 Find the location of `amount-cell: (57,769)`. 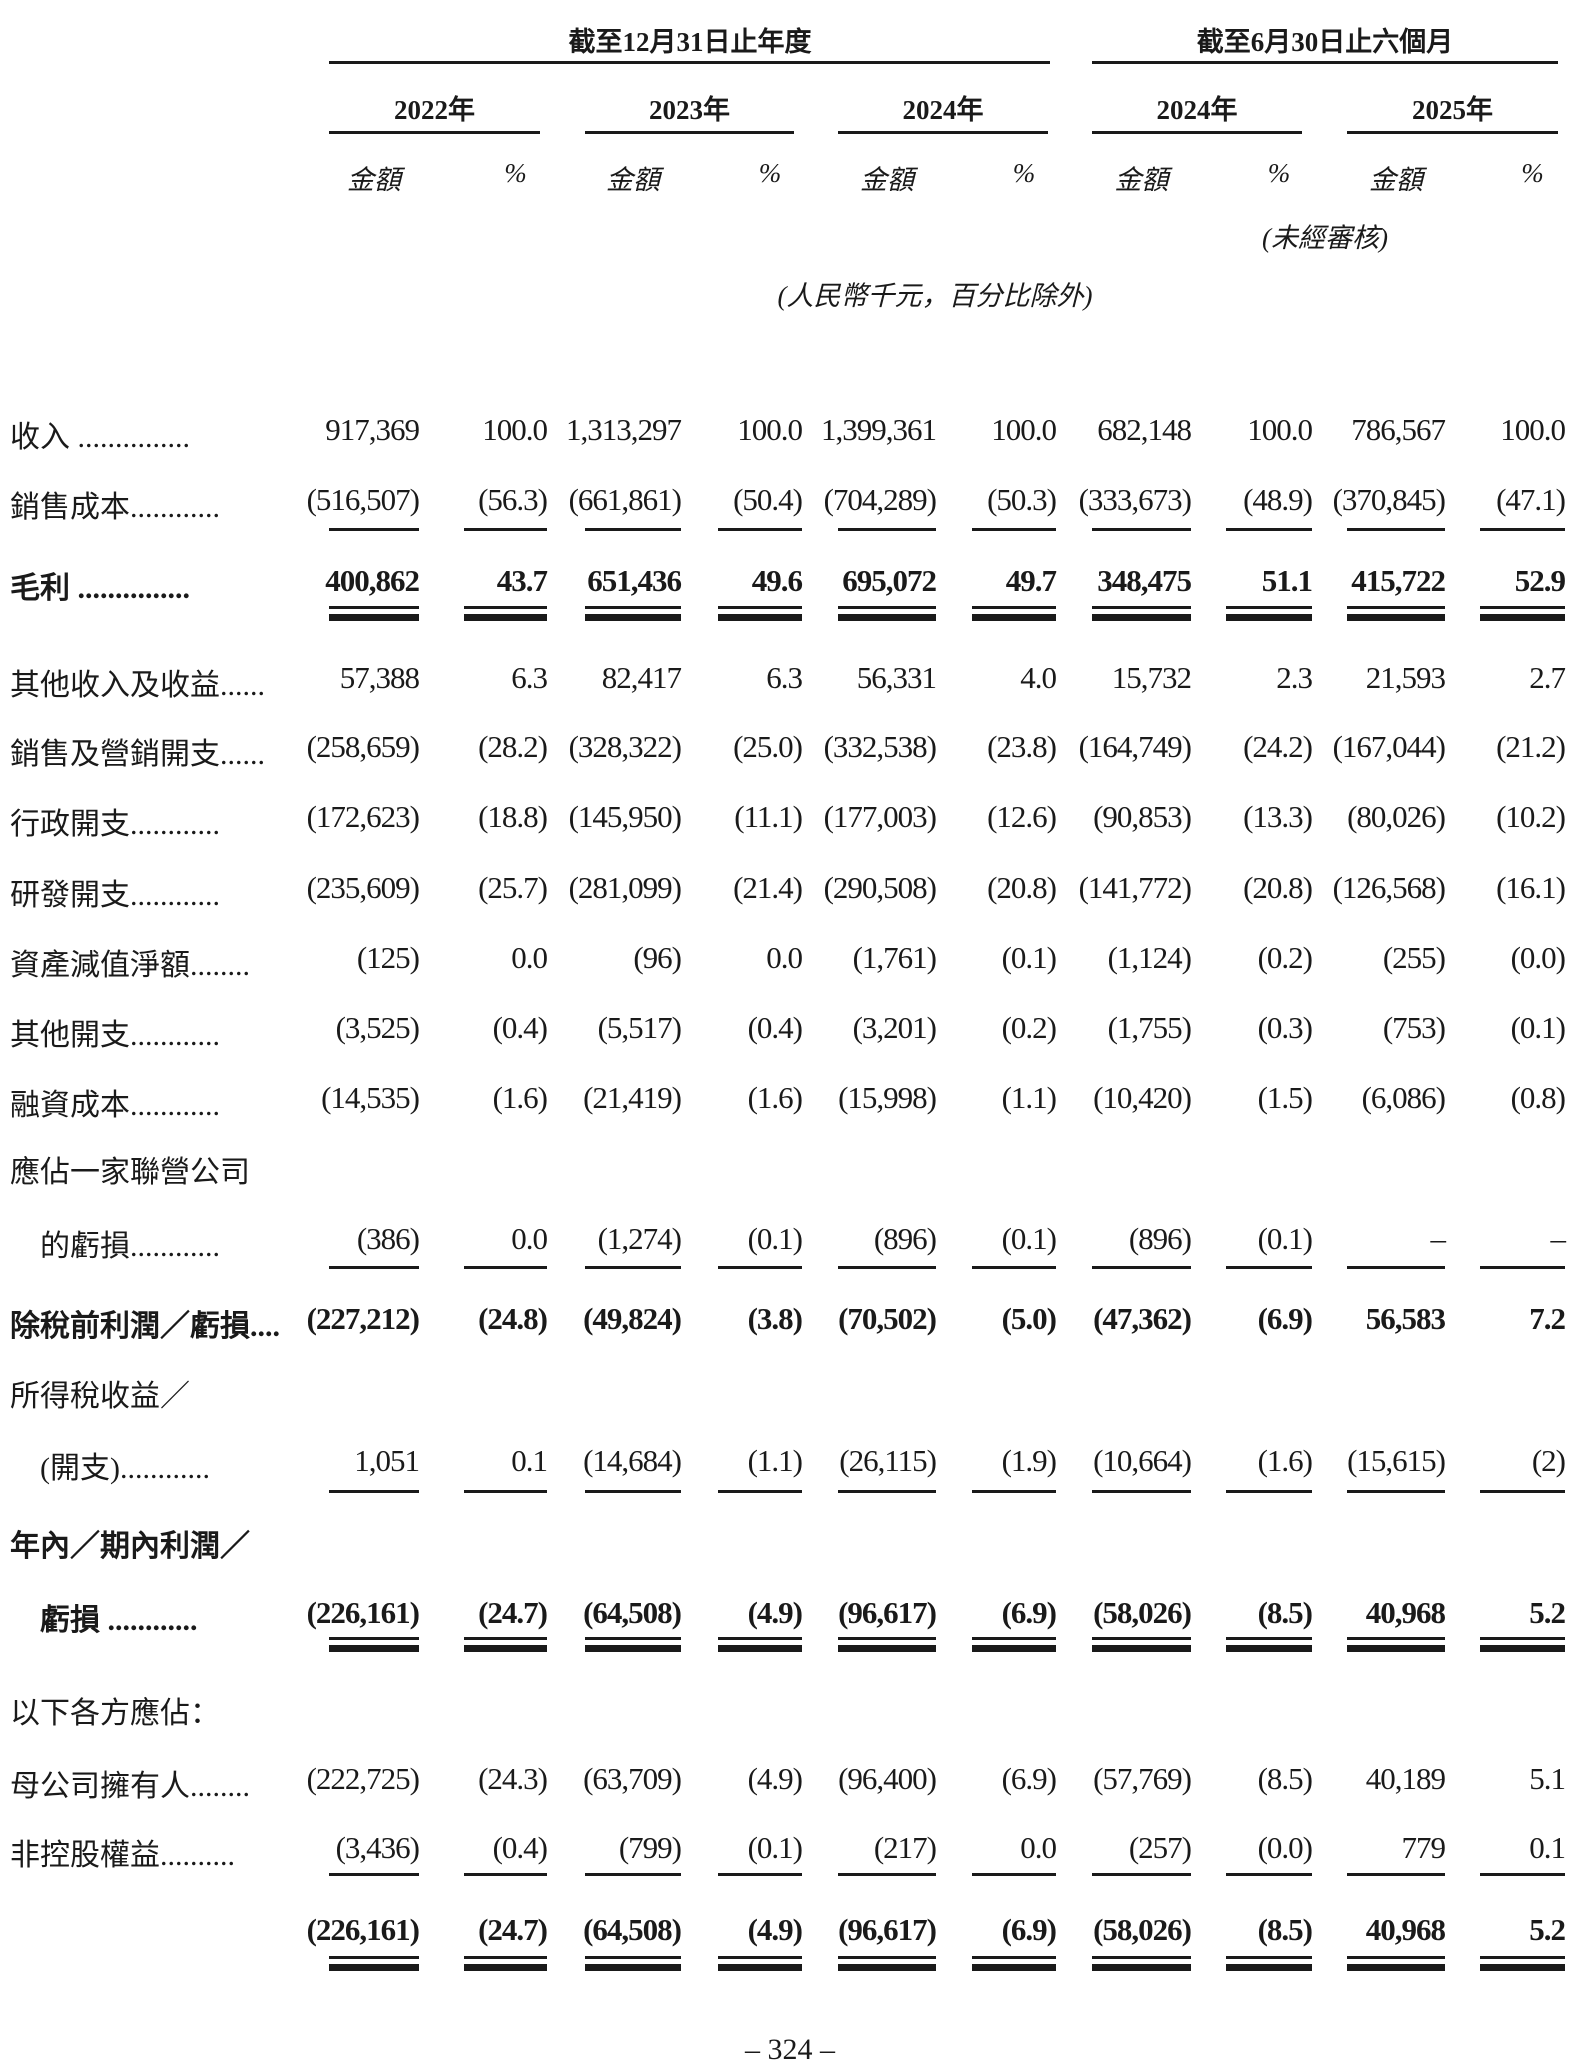

amount-cell: (57,769) is located at coordinates (1142, 1778).